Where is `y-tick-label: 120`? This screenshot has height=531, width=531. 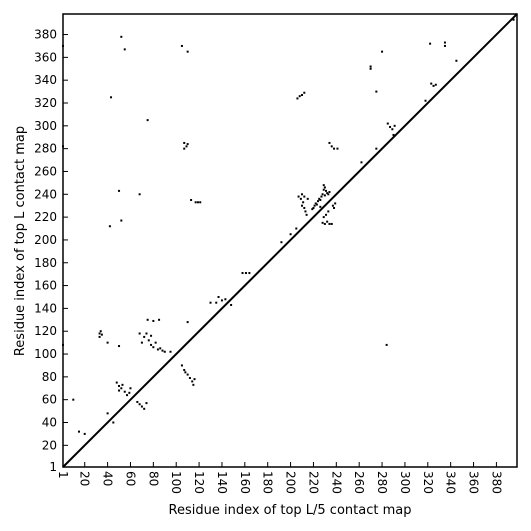 y-tick-label: 120 is located at coordinates (45, 331).